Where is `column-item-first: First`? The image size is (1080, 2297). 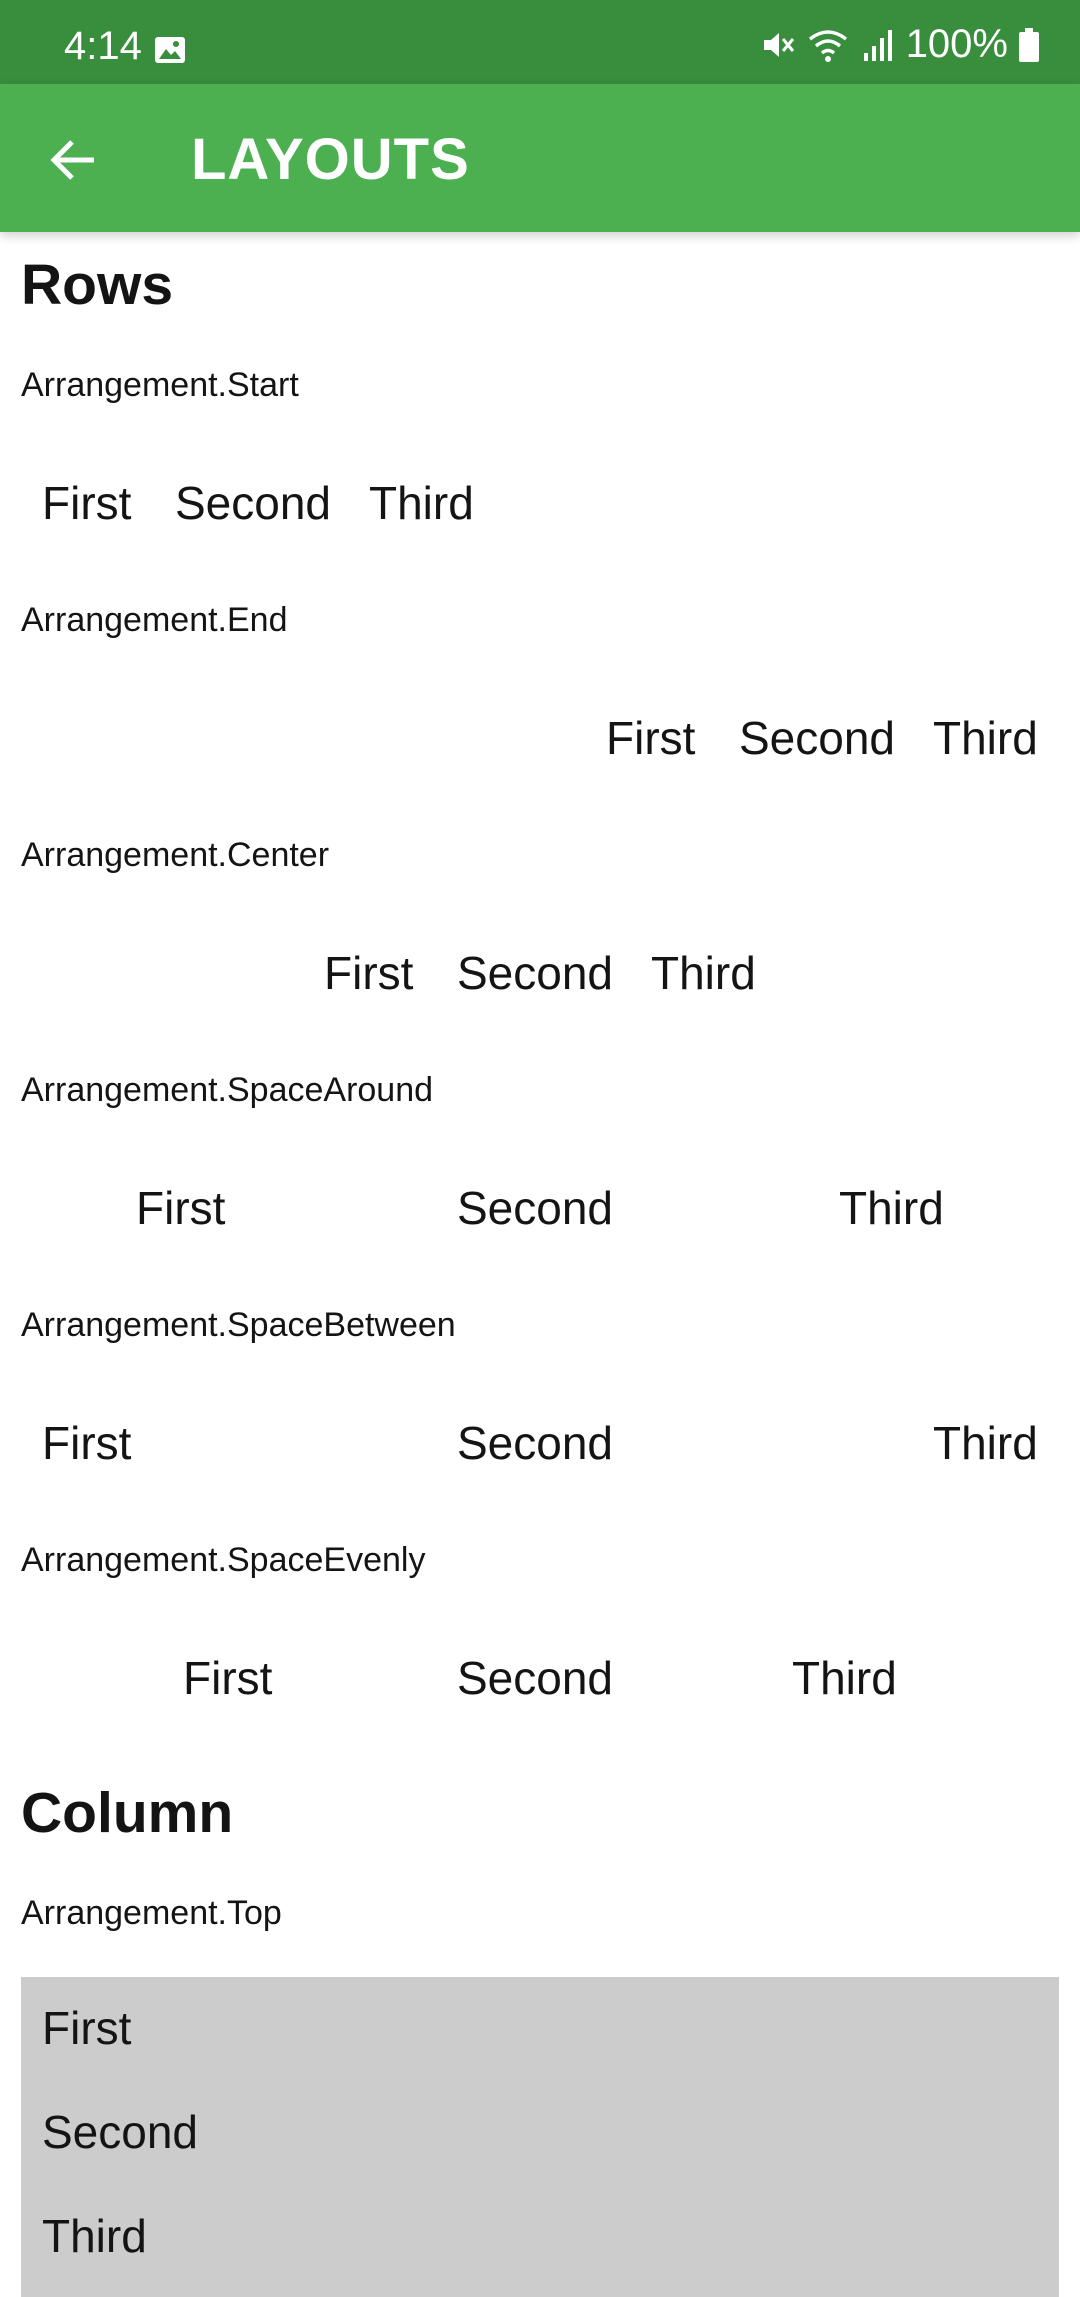 column-item-first: First is located at coordinates (87, 2028).